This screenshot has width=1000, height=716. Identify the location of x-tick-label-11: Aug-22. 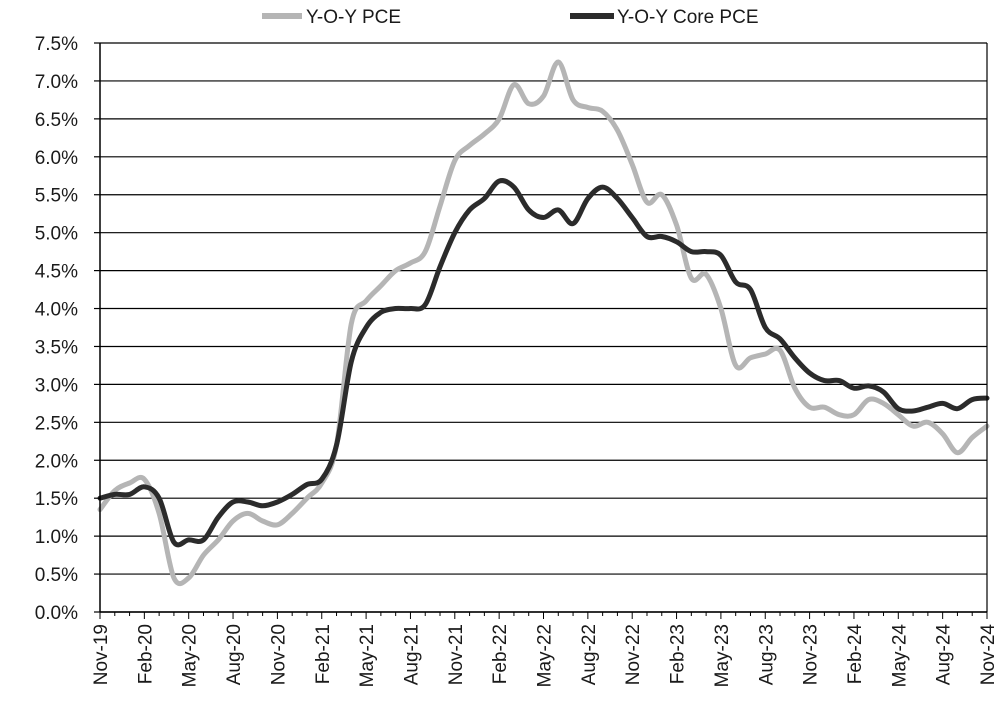
(589, 654).